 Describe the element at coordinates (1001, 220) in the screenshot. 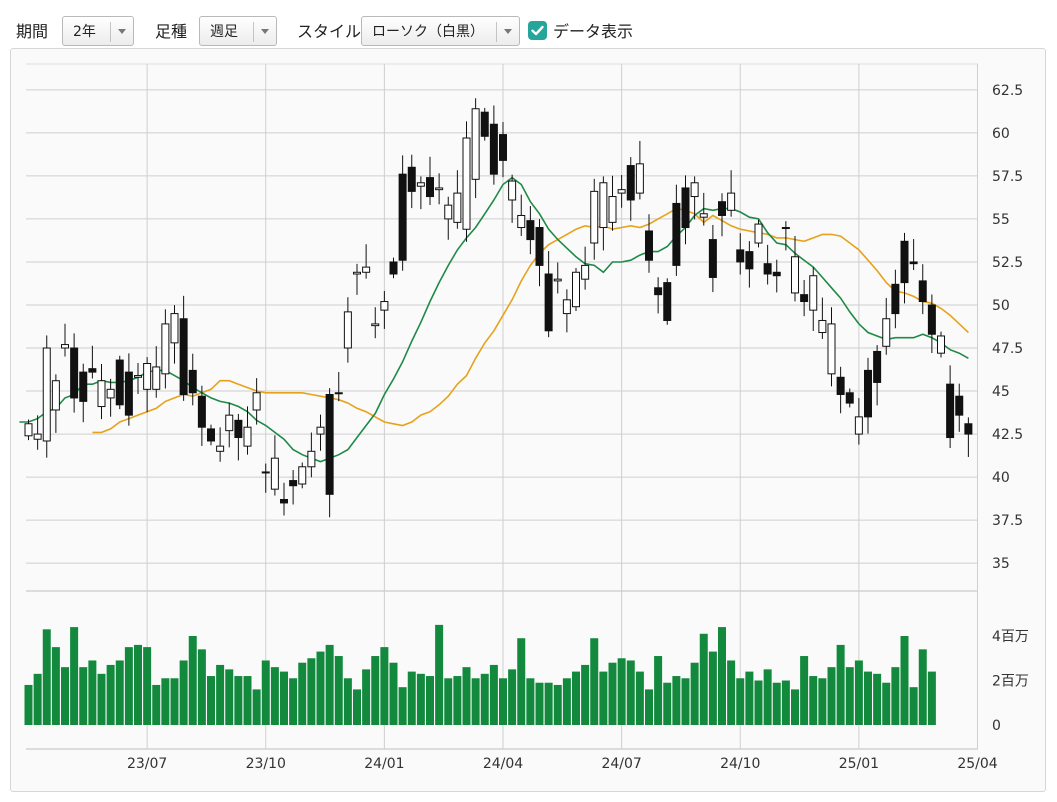

I see `price-tick-label: 55` at that location.